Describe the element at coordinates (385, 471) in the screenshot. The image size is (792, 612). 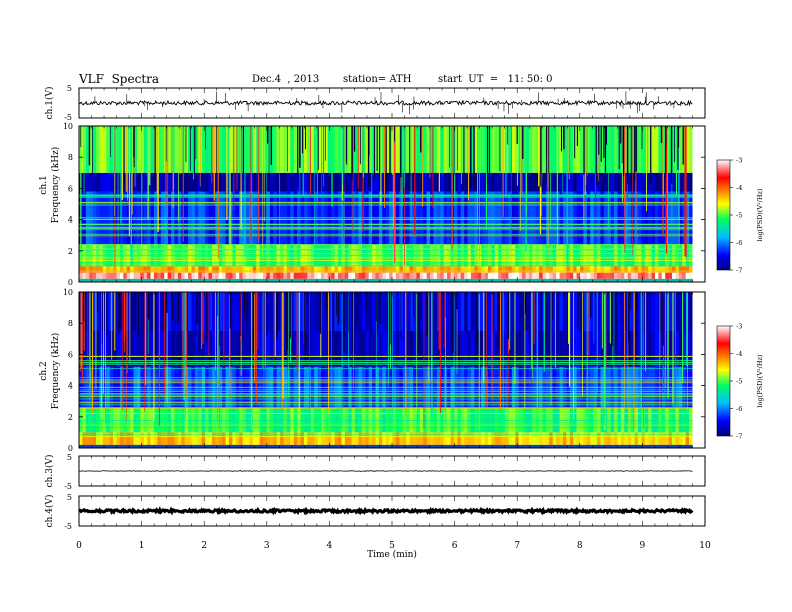
I see `ch3-waveform-trace` at that location.